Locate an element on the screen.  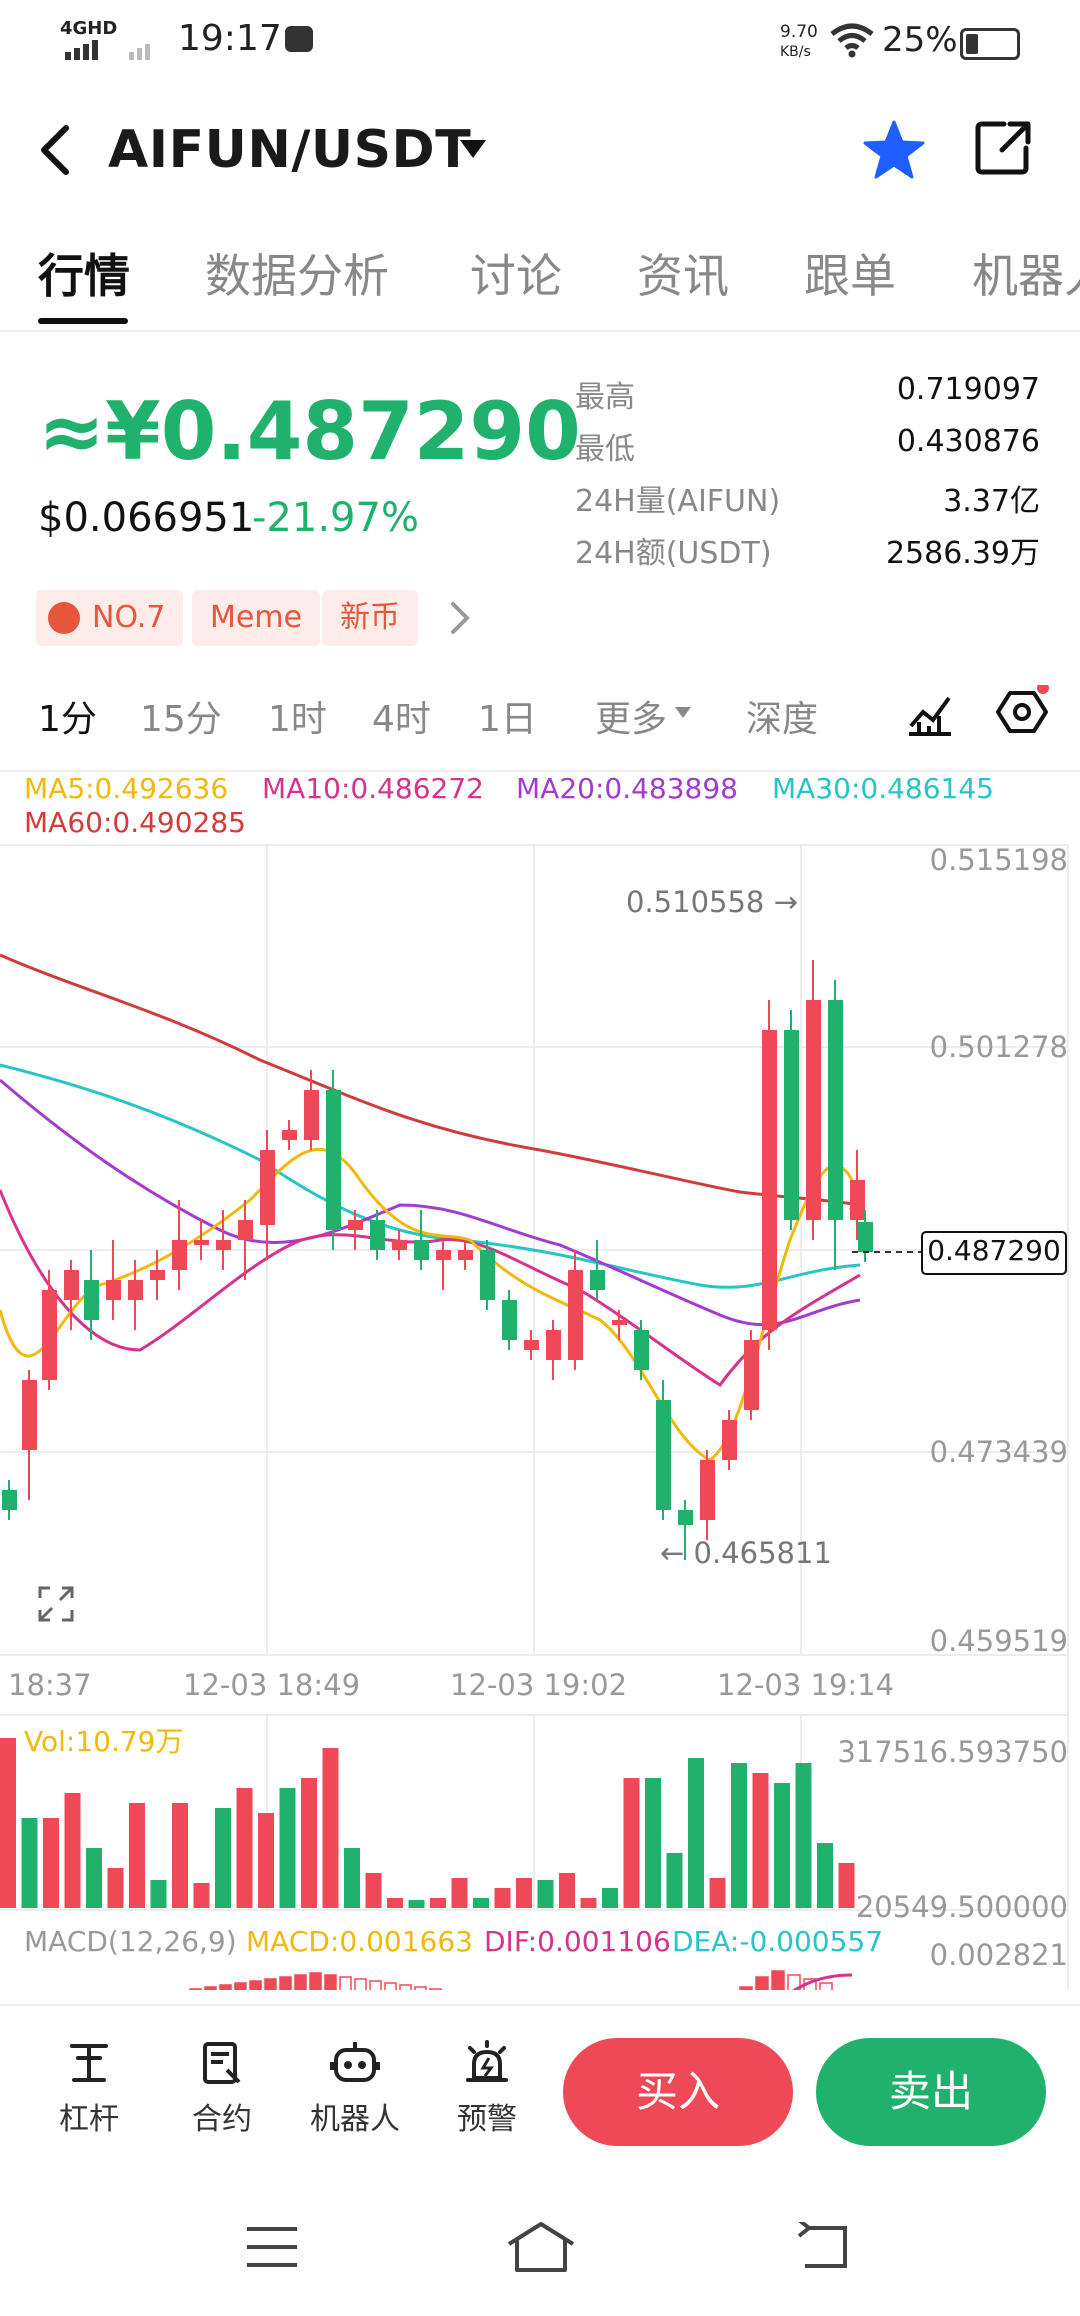
indicator-icon is located at coordinates (930, 715).